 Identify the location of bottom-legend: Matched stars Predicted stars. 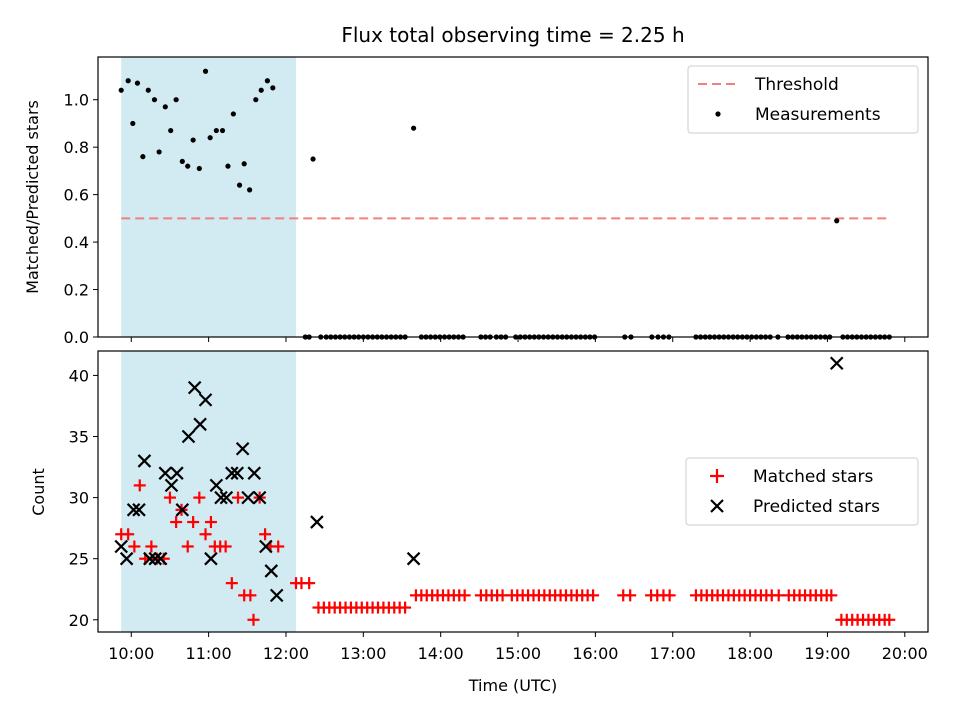
(802, 491).